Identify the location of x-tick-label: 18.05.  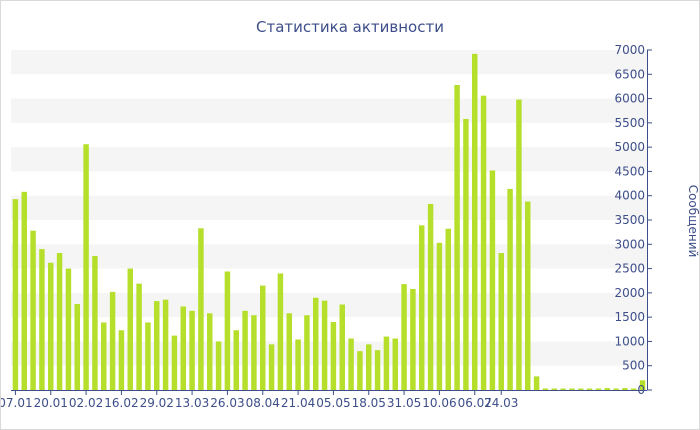
(369, 403).